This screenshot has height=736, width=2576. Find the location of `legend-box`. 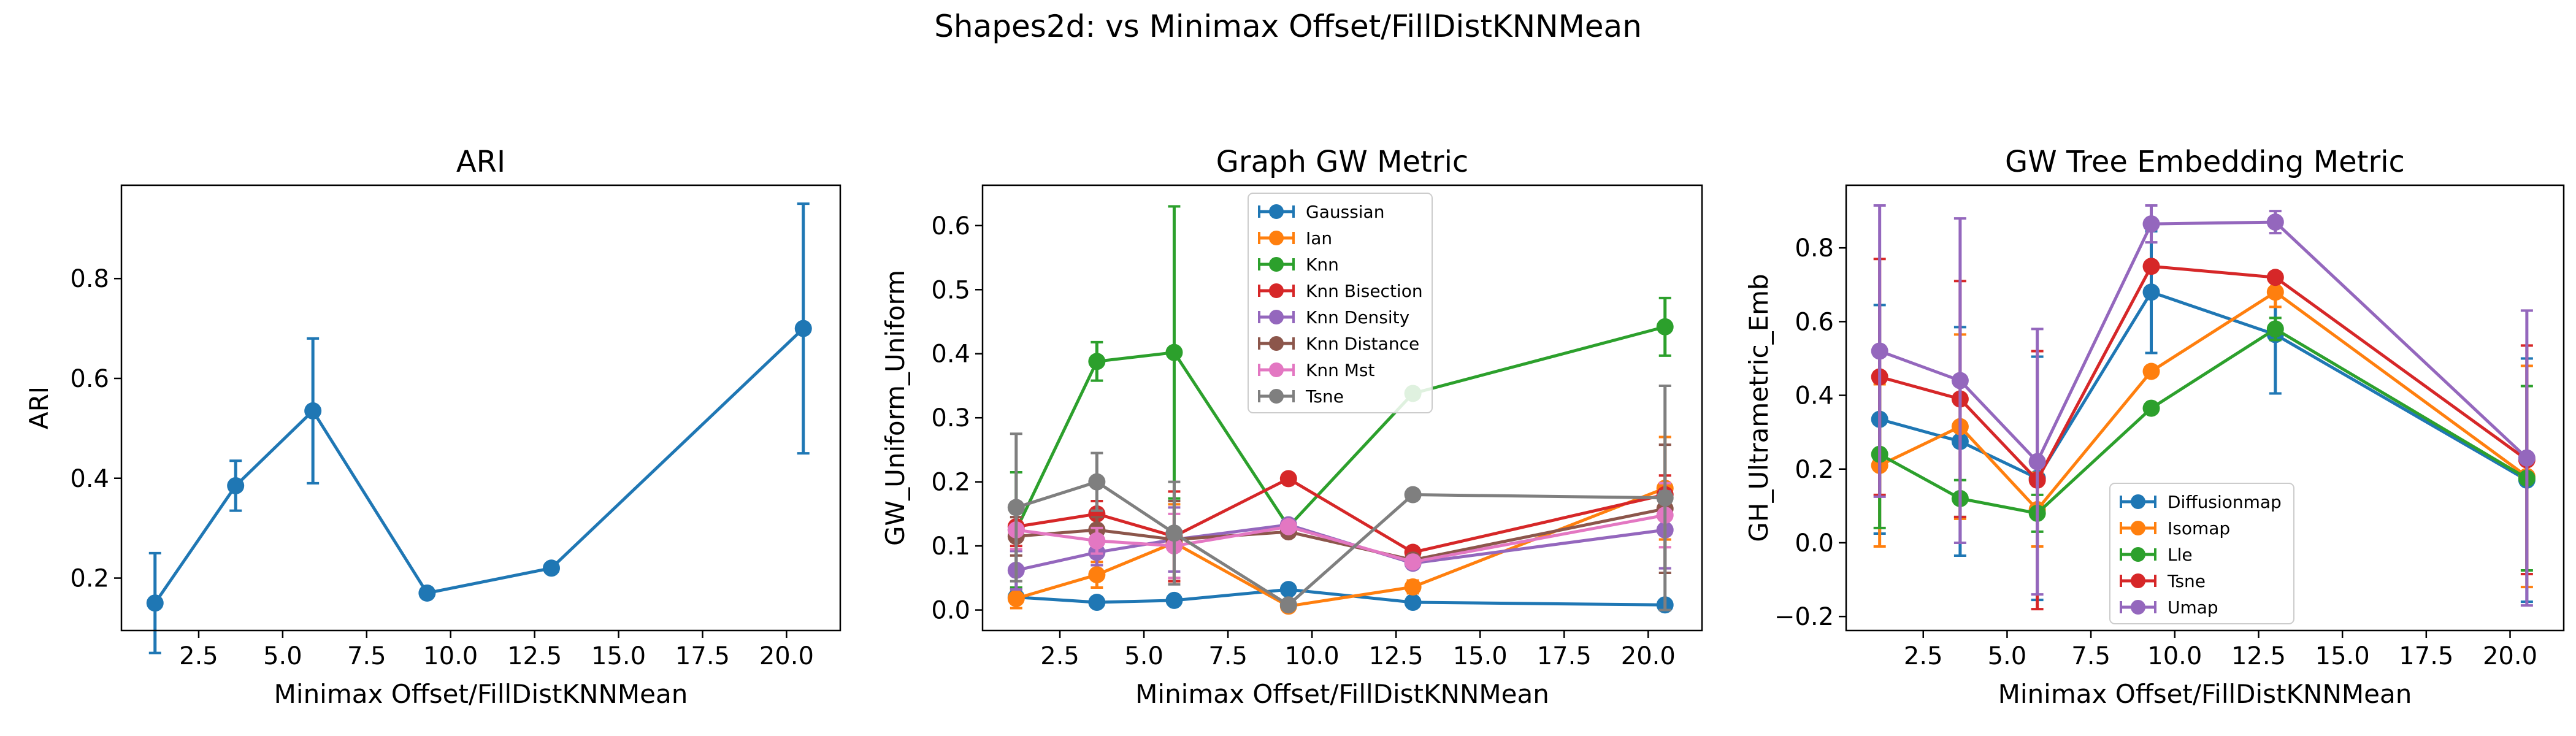

legend-box is located at coordinates (2201, 553).